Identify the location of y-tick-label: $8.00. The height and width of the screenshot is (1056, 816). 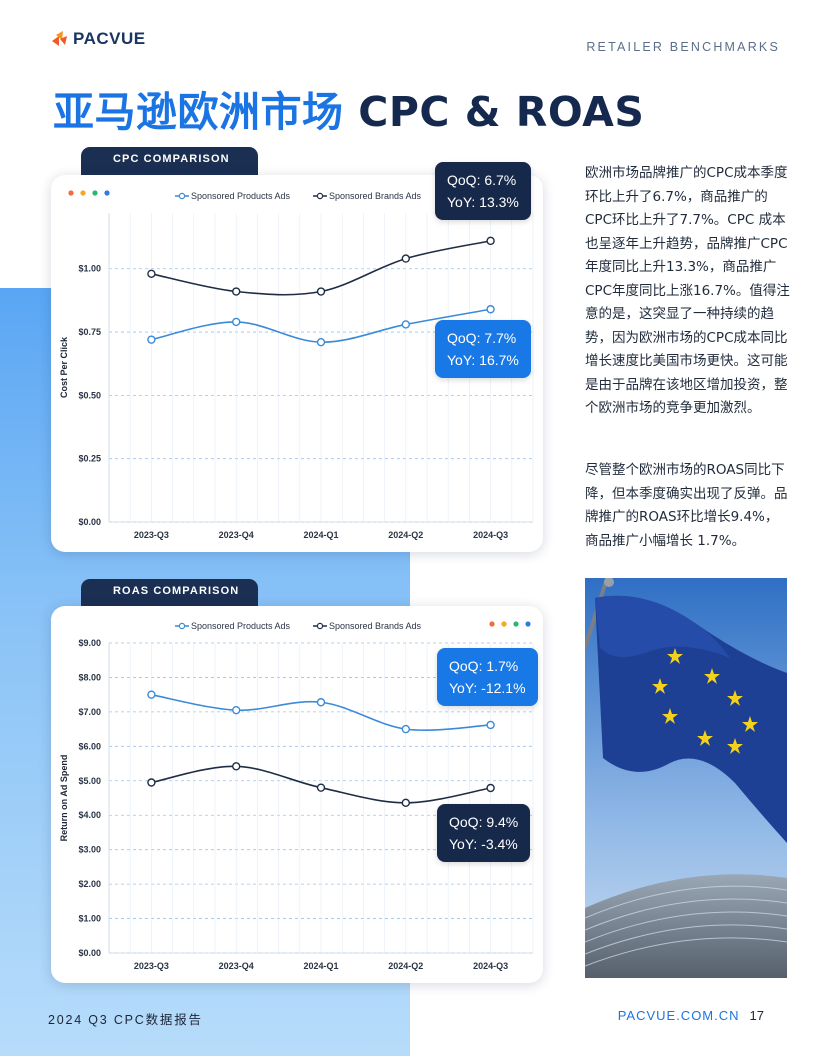
(89, 677).